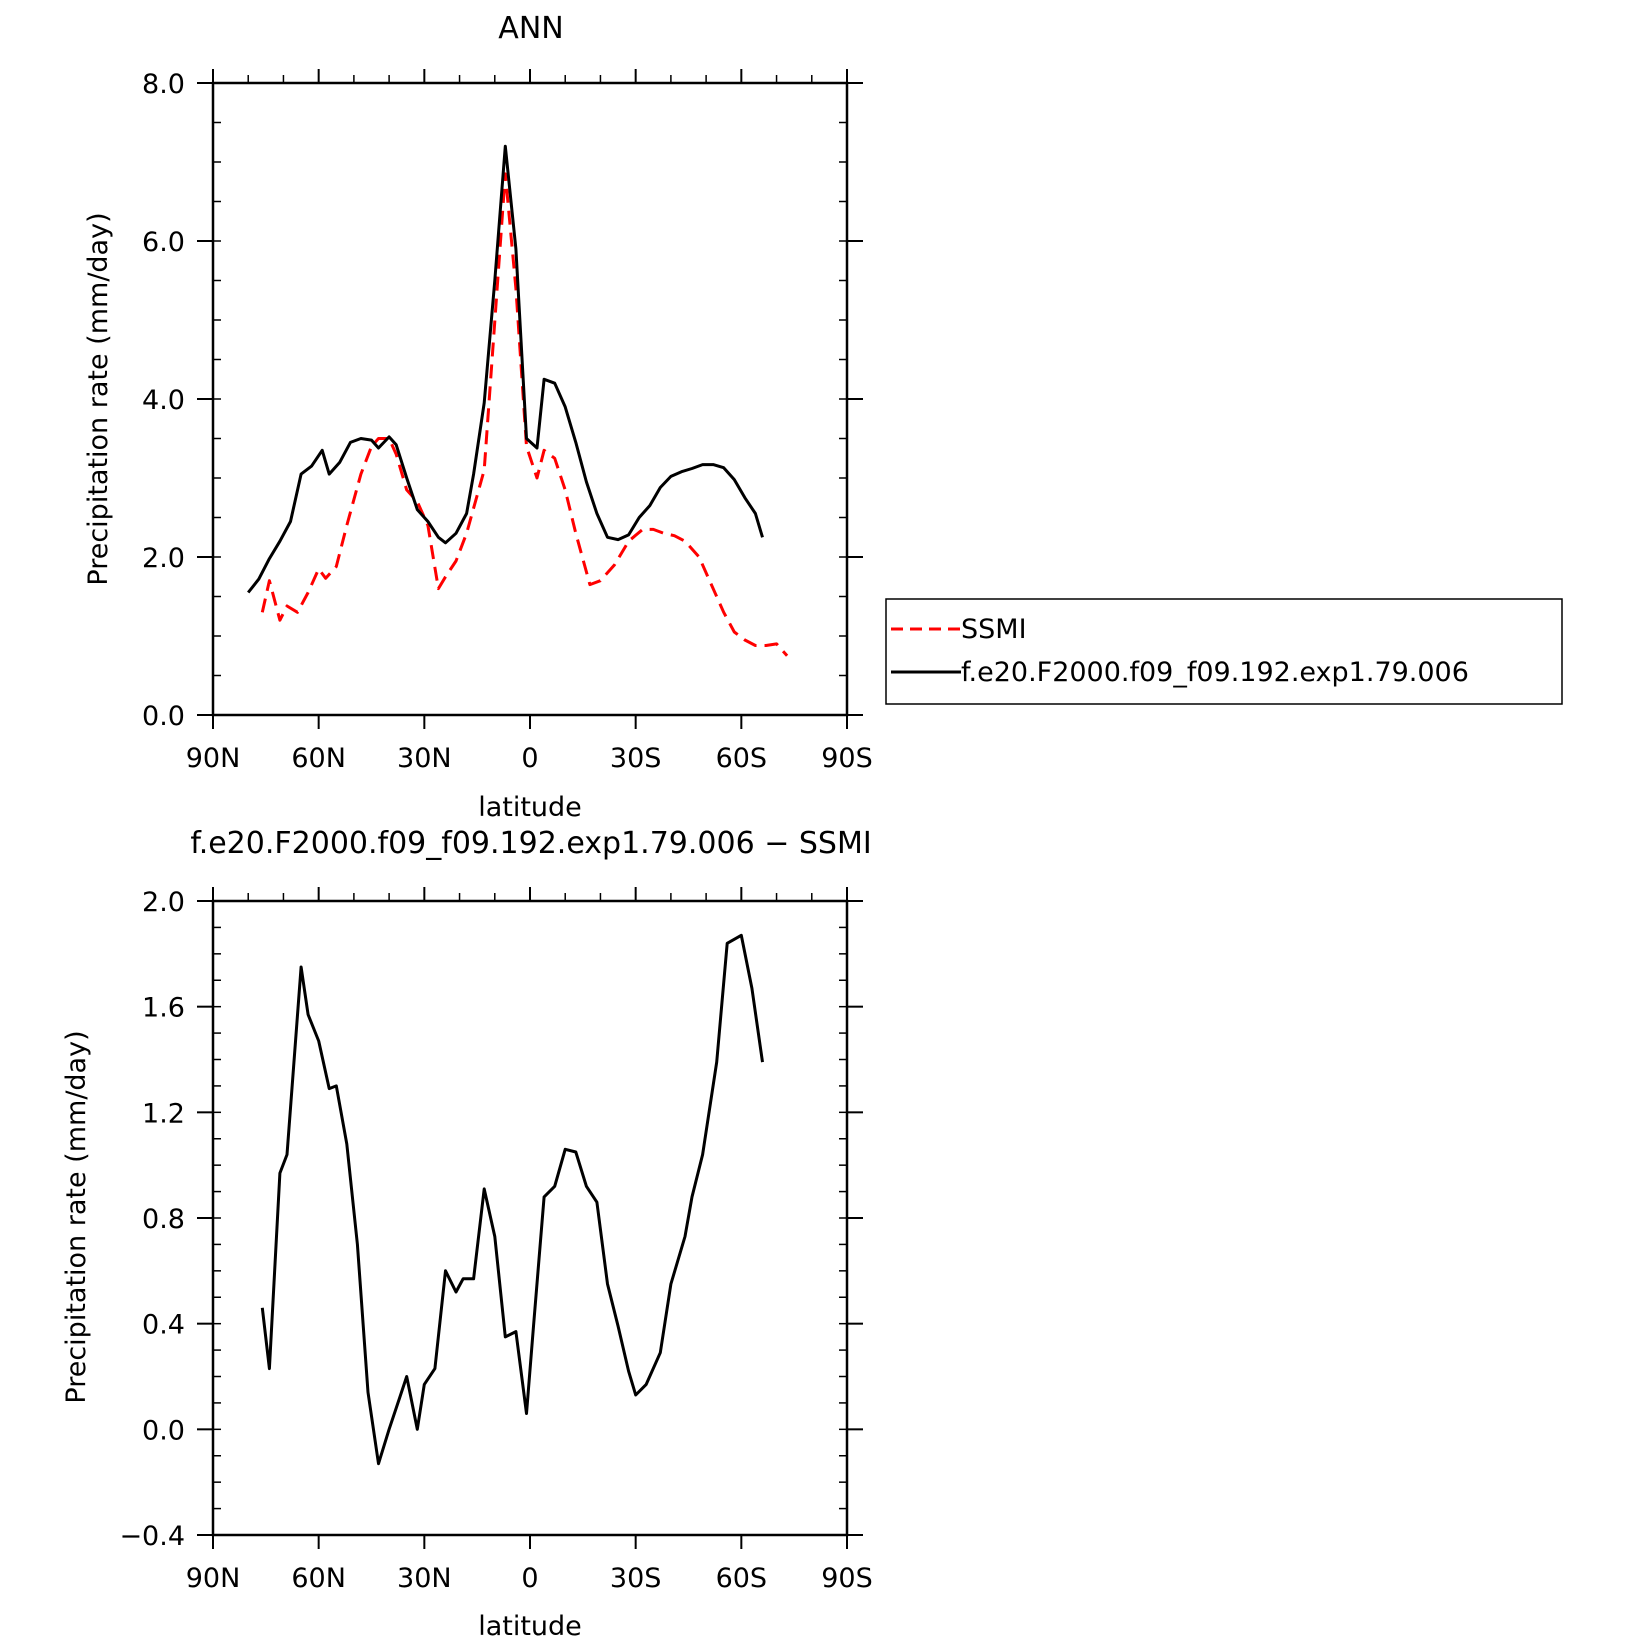 The image size is (1641, 1641). I want to click on legend-label-model: f.e20.F2000.f09_f09.192.exp1.79.006, so click(1215, 672).